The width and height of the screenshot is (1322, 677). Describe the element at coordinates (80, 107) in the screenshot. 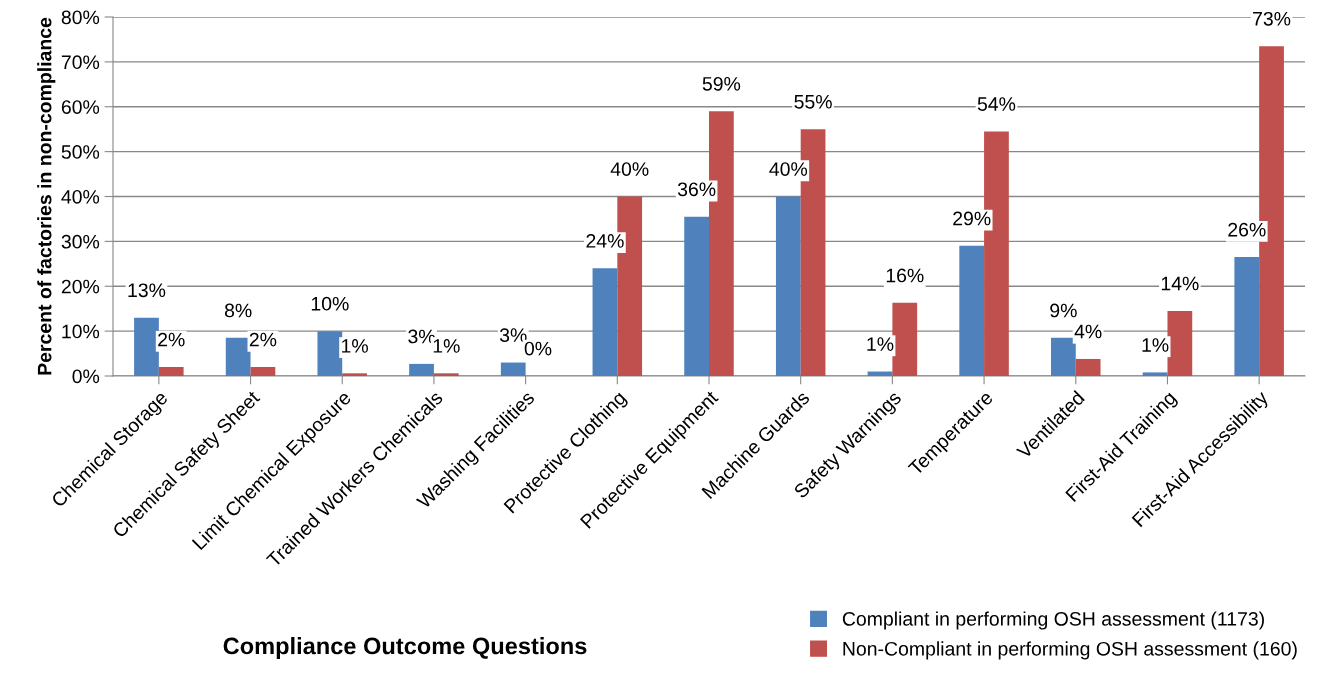

I see `y-tick-label: 60%` at that location.